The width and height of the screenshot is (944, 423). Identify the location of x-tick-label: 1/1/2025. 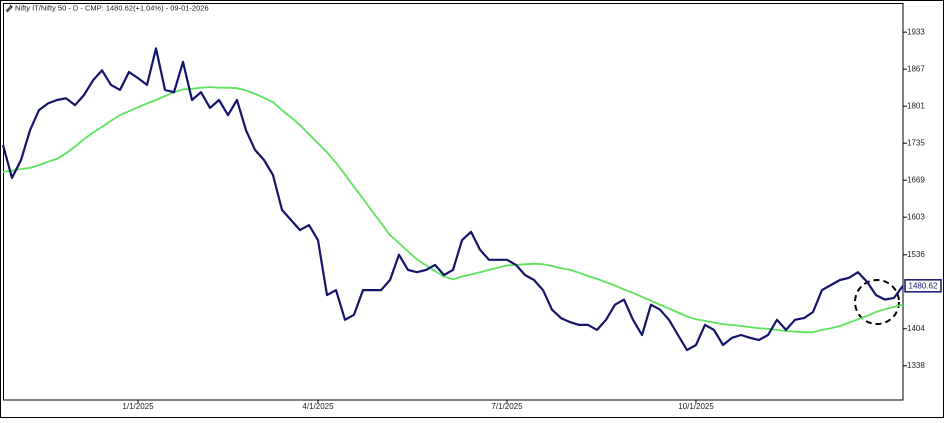
(138, 406).